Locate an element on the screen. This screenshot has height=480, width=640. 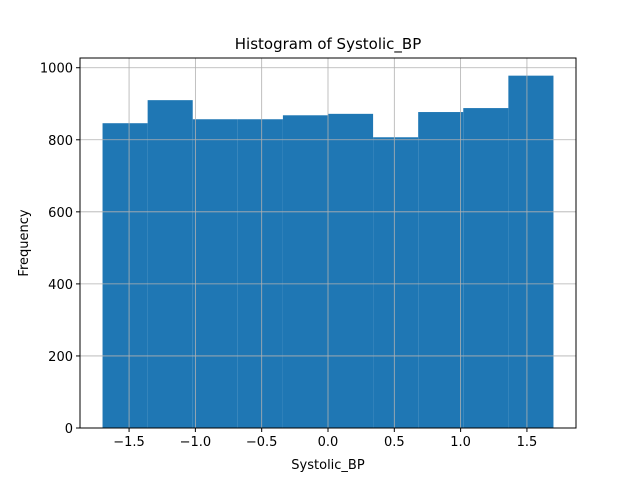
y-tick-label-0: 0 is located at coordinates (69, 429).